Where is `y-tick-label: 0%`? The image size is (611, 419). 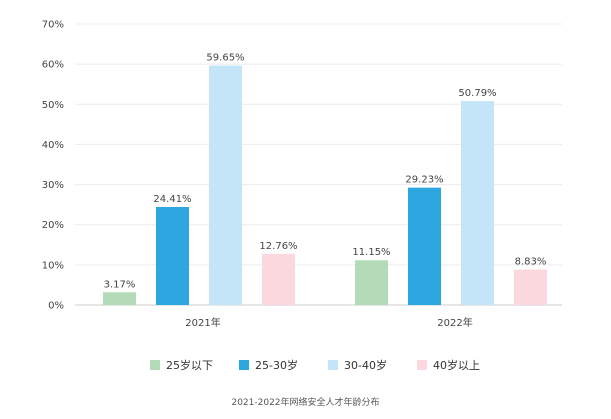 y-tick-label: 0% is located at coordinates (56, 306).